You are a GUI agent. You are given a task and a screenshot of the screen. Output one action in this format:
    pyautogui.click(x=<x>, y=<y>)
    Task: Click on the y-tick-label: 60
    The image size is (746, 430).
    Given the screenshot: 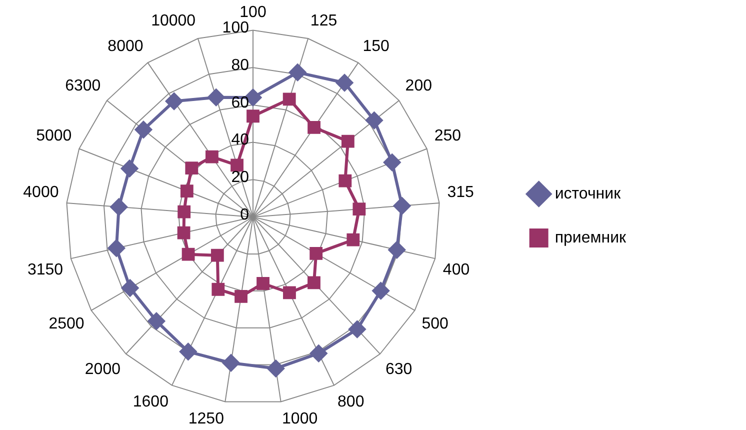 What is the action you would take?
    pyautogui.click(x=240, y=103)
    